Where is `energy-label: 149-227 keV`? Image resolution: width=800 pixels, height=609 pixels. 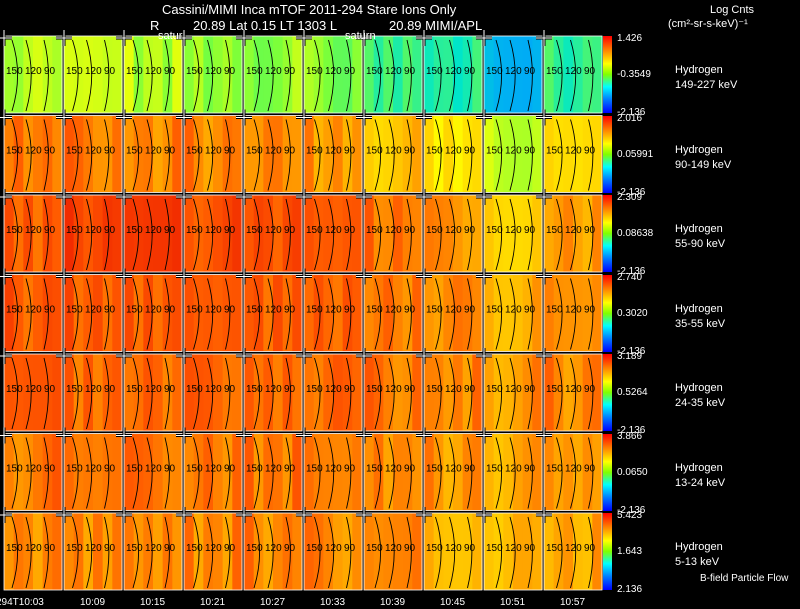 energy-label: 149-227 keV is located at coordinates (706, 85).